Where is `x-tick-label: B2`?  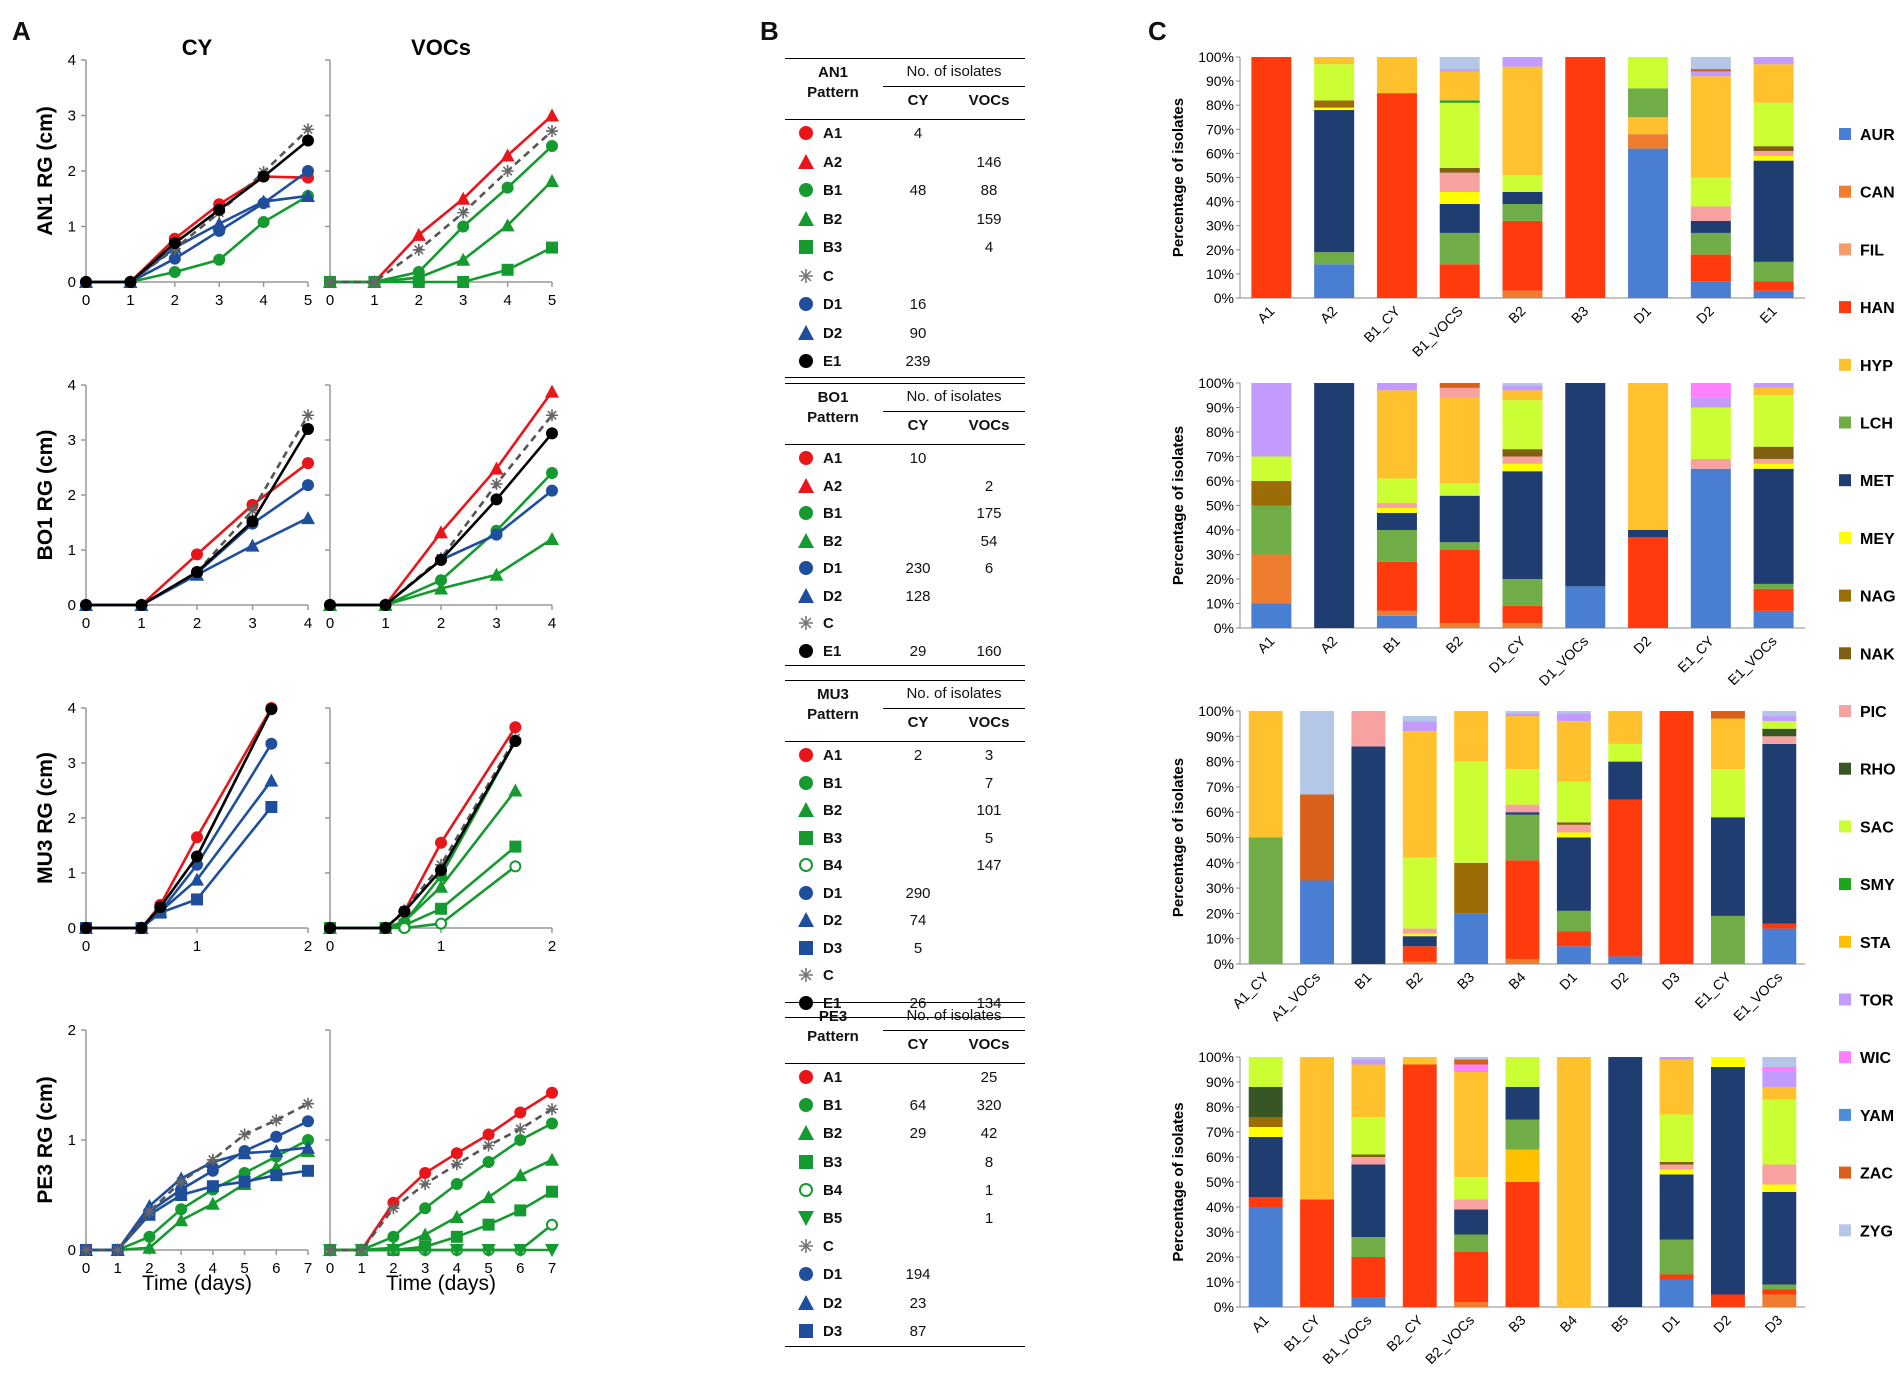 x-tick-label: B2 is located at coordinates (1414, 981).